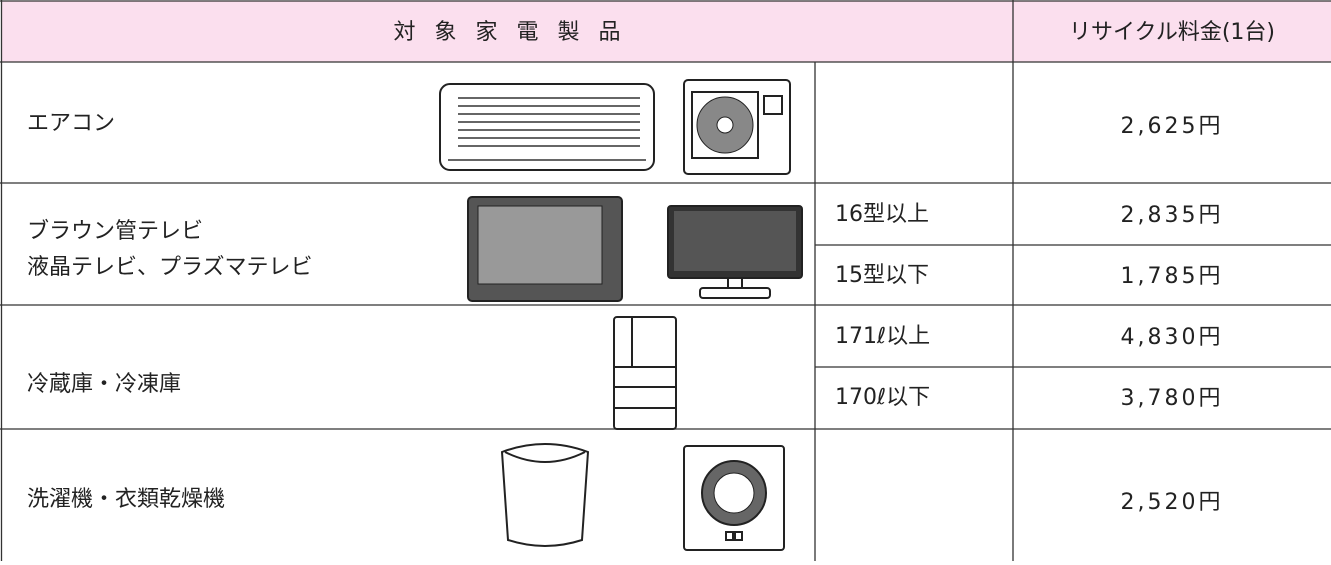 The width and height of the screenshot is (1331, 565). Describe the element at coordinates (545, 495) in the screenshot. I see `washer-icon` at that location.